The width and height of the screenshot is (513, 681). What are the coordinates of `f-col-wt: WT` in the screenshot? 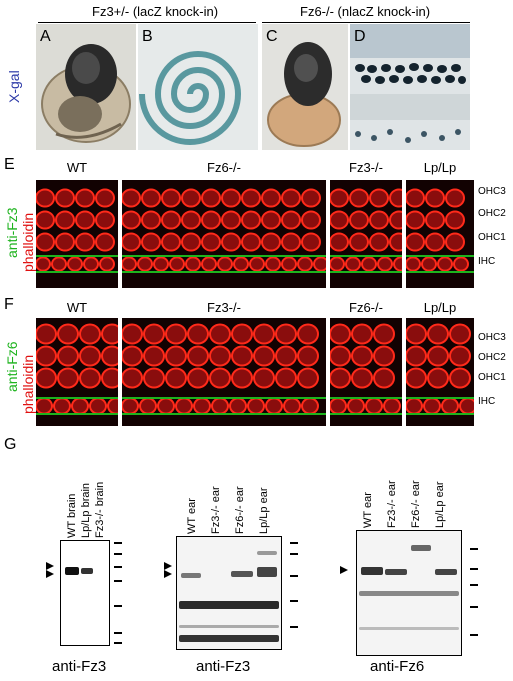 It's located at (77, 307).